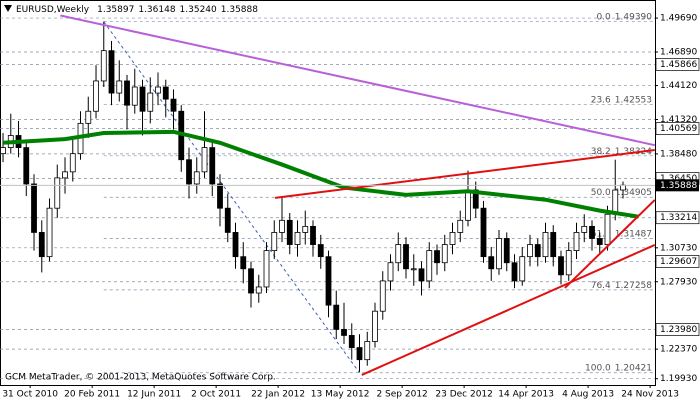 Image resolution: width=700 pixels, height=402 pixels. What do you see at coordinates (340, 395) in the screenshot?
I see `x-tick-label: 13 May 2012` at bounding box center [340, 395].